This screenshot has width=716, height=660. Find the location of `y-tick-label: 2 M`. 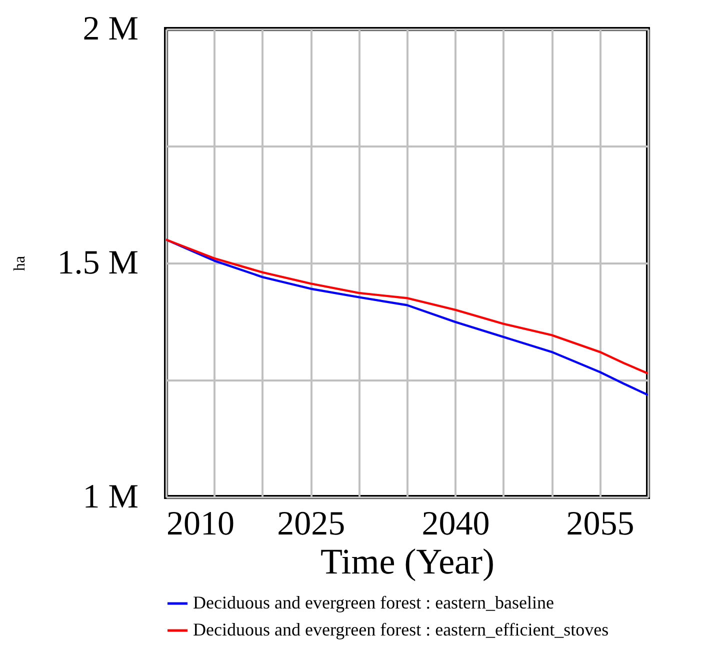

y-tick-label: 2 M is located at coordinates (110, 29).